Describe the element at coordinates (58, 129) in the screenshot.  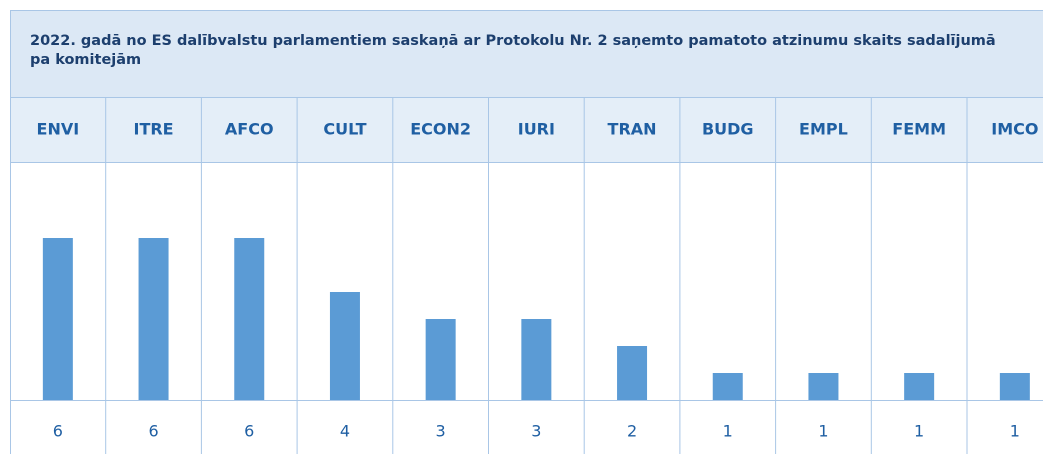
I see `x-tick-label: ENVI` at that location.